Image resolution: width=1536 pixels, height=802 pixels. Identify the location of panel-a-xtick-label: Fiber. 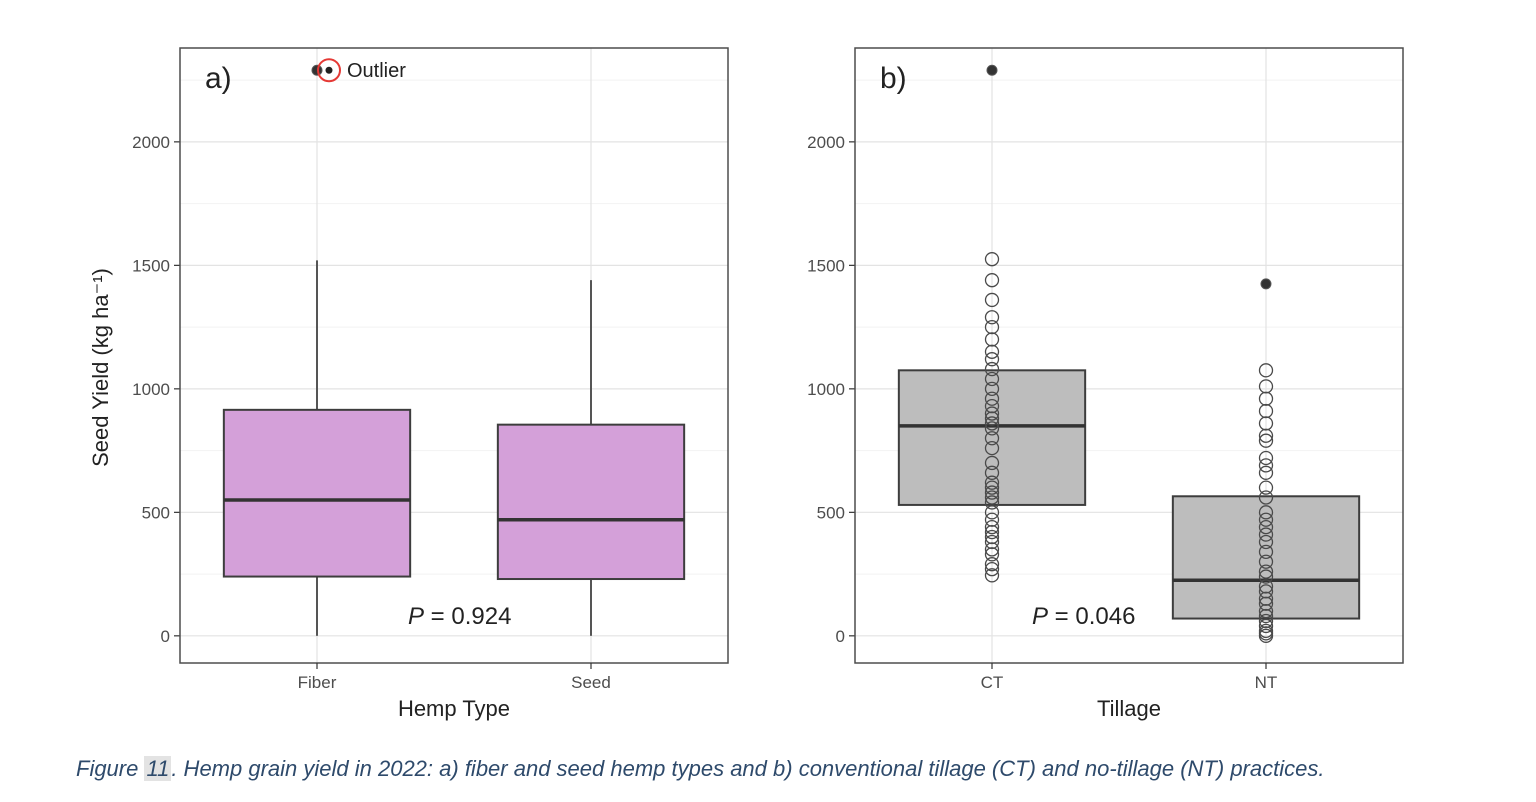
(317, 682).